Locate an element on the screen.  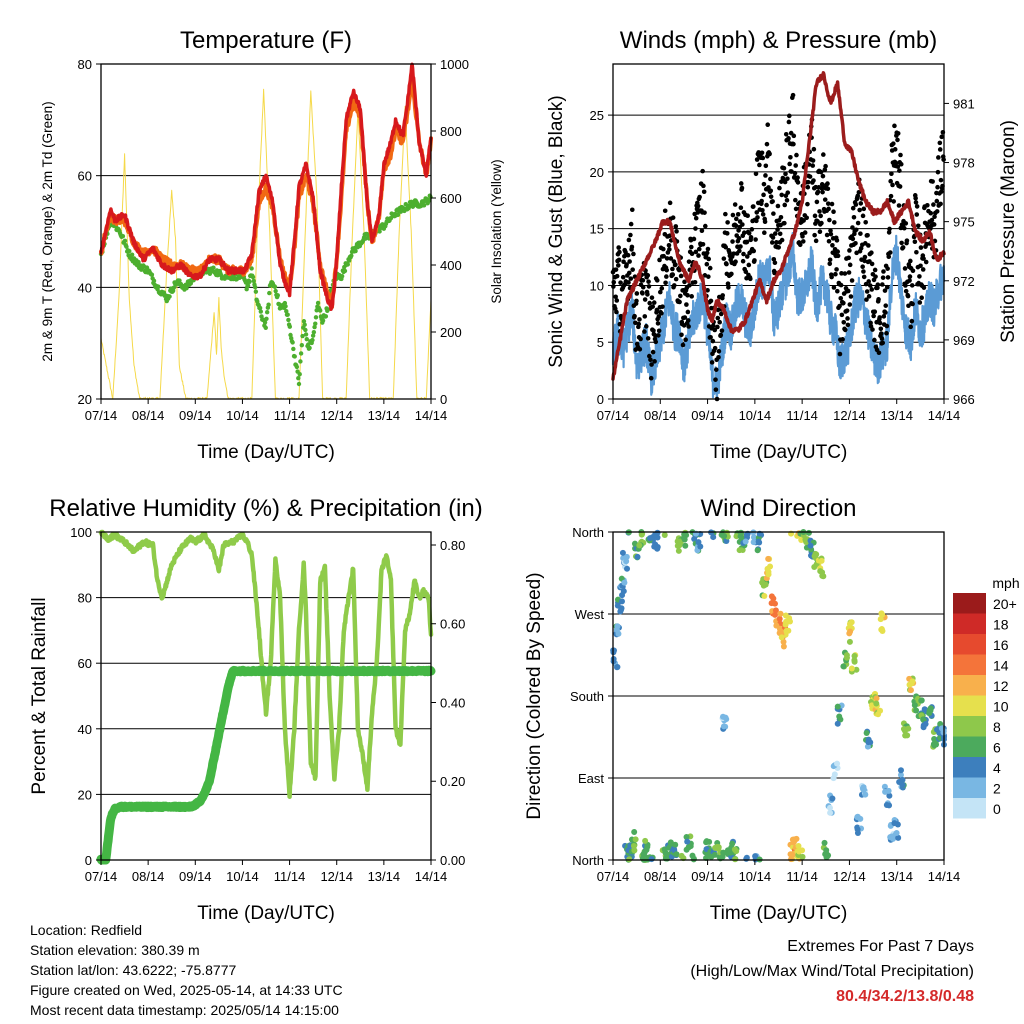
colorbar-swatch is located at coordinates (969, 705).